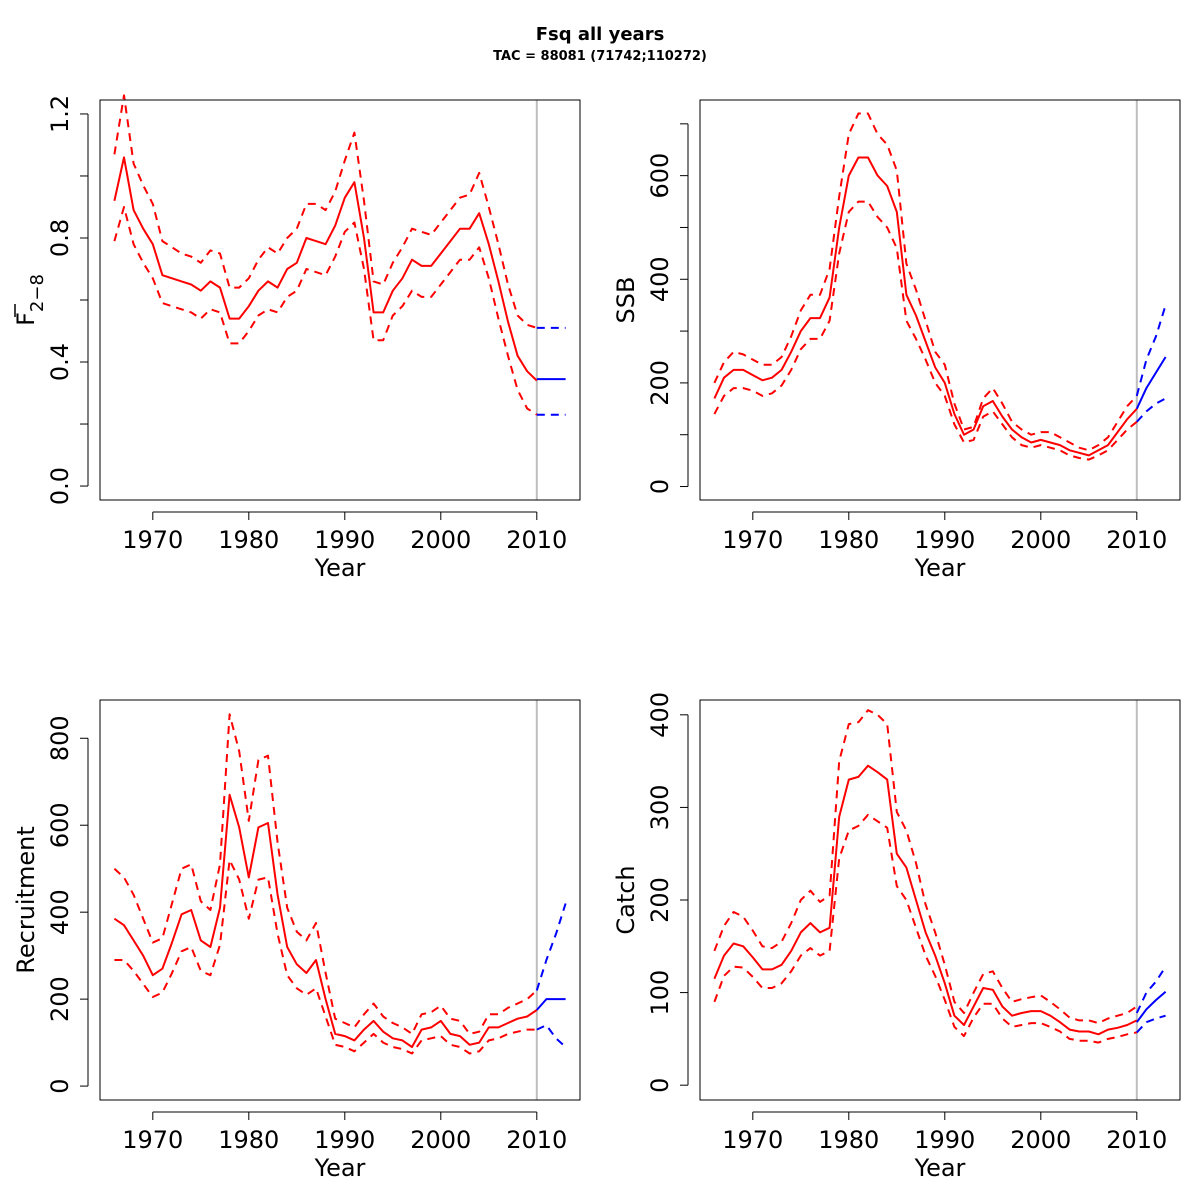  What do you see at coordinates (660, 715) in the screenshot?
I see `catch-y-tick-label: 400` at bounding box center [660, 715].